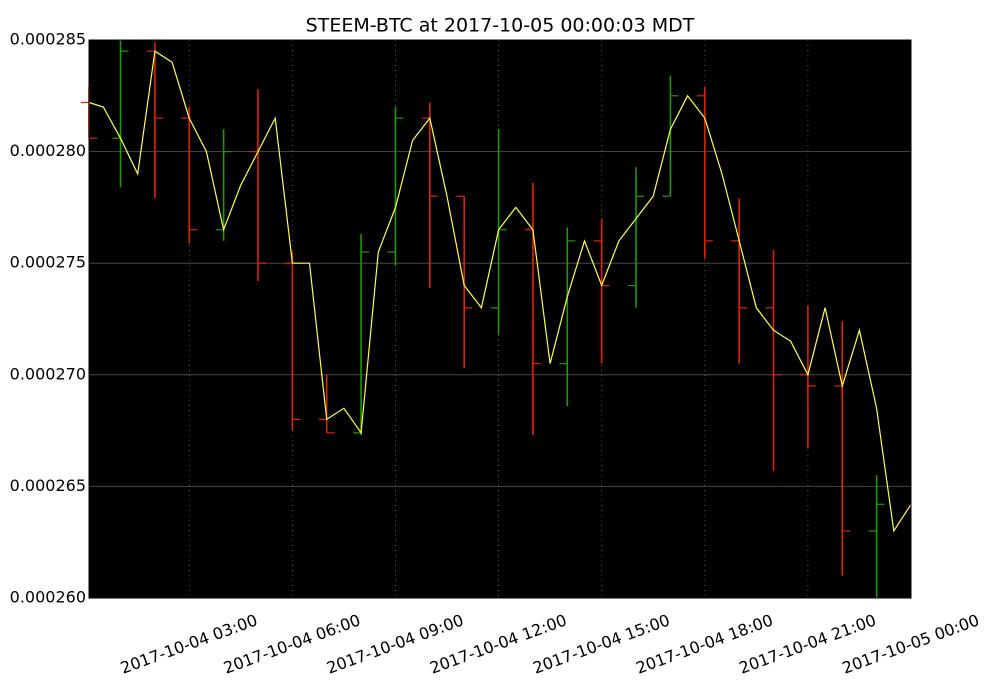 Image resolution: width=1000 pixels, height=700 pixels. What do you see at coordinates (48, 373) in the screenshot?
I see `y-tick-label: 0.000270` at bounding box center [48, 373].